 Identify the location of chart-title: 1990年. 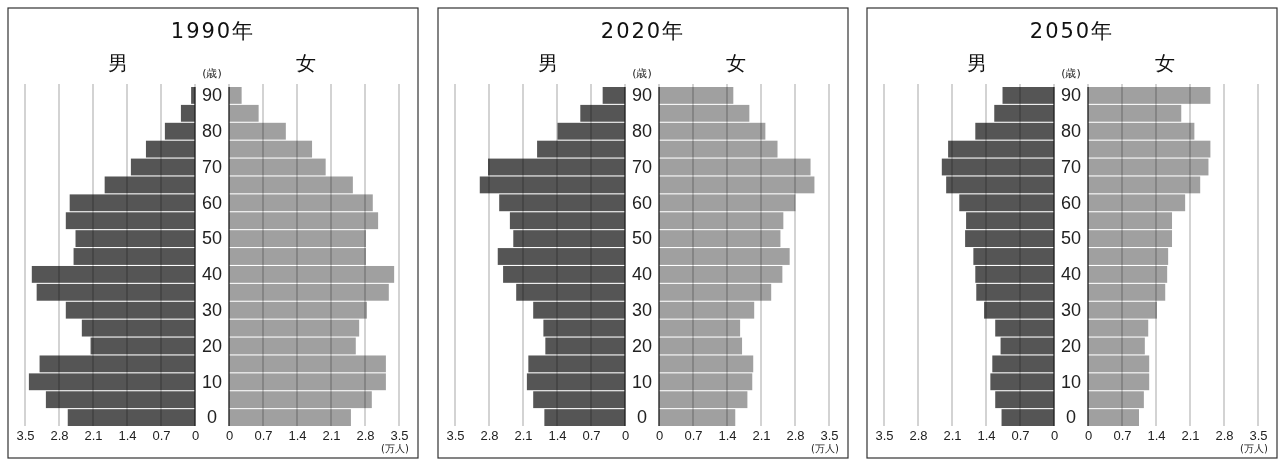
(213, 31).